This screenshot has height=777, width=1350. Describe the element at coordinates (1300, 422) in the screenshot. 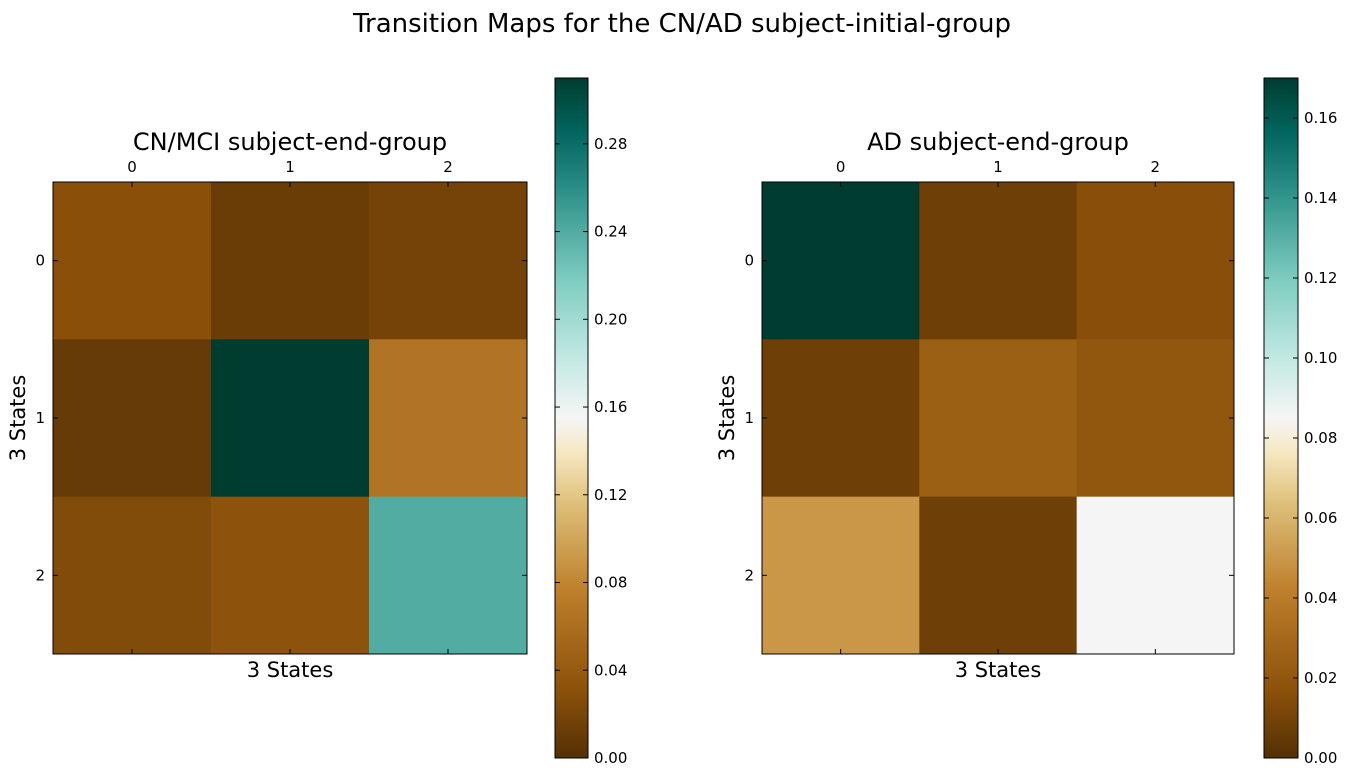

I see `colorbar-2: 0.00 0.02 0.04 0.06 0.08 0.10 0.12 0.14 0.16` at that location.